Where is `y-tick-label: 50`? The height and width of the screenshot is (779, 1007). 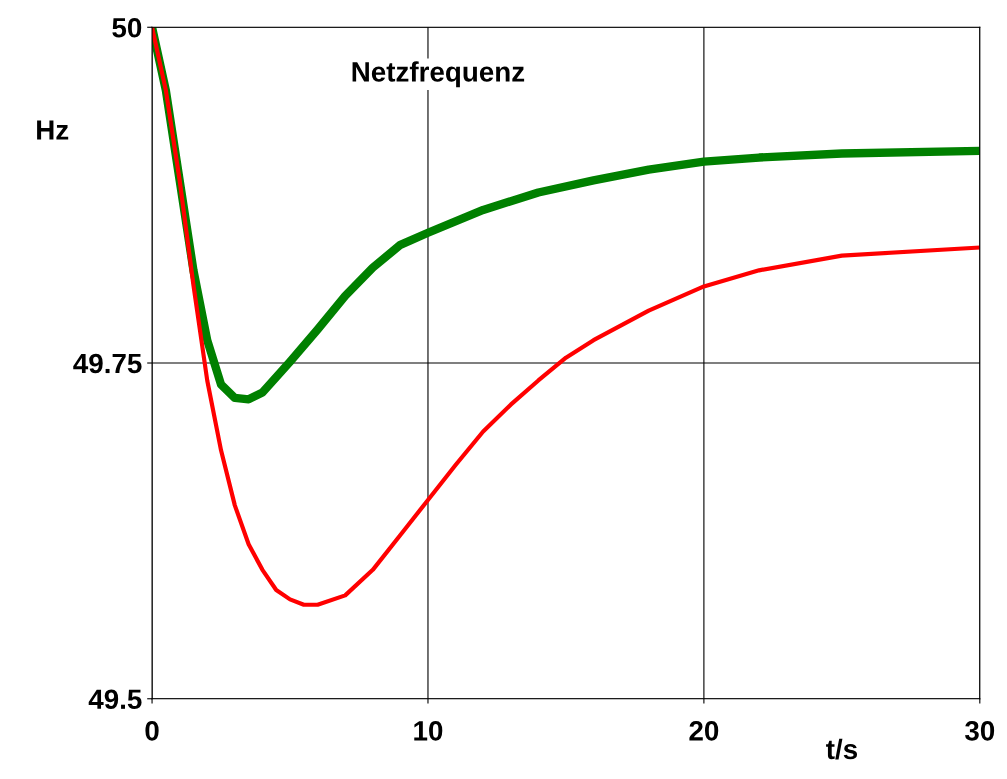
y-tick-label: 50 is located at coordinates (127, 27).